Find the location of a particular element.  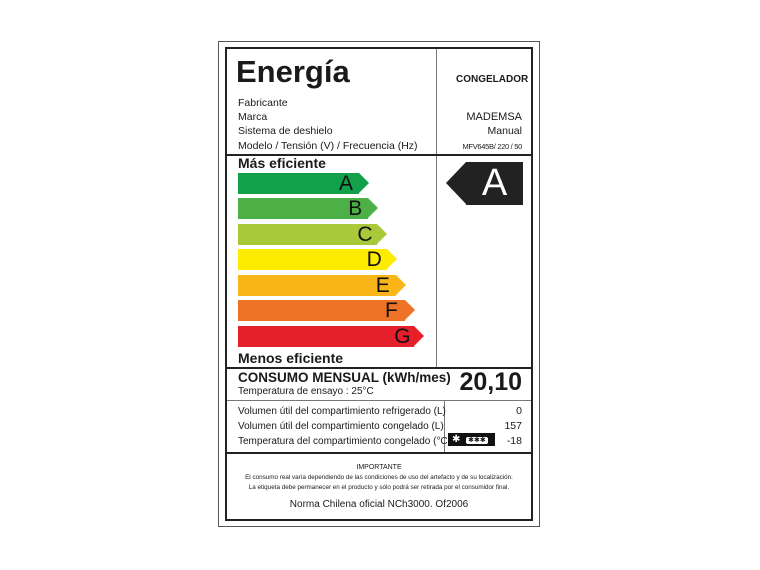

field-label-marca: Marca is located at coordinates (253, 117).